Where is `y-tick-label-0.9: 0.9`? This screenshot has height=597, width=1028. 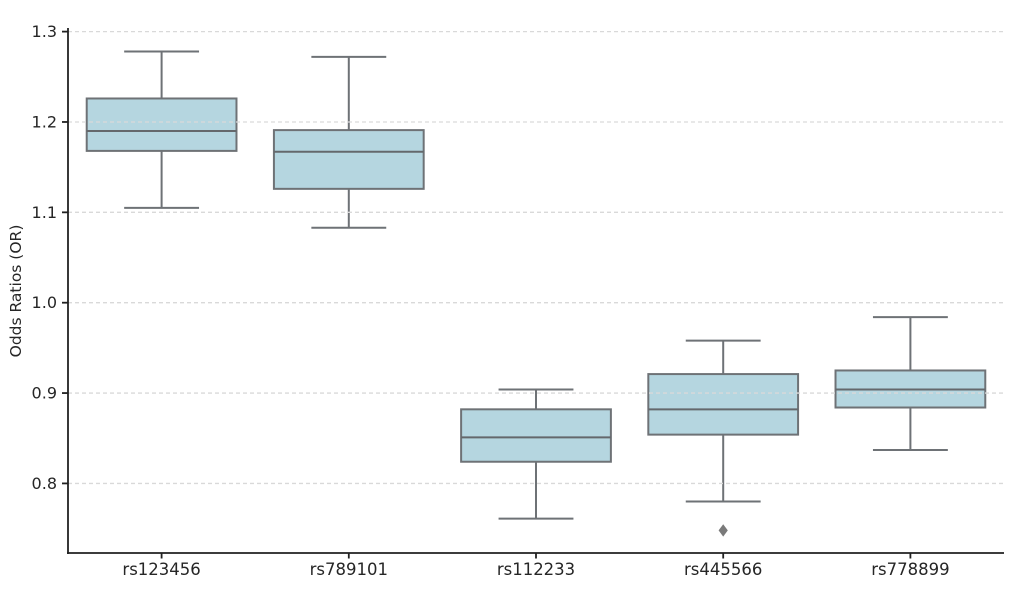
y-tick-label-0.9: 0.9 is located at coordinates (44, 393).